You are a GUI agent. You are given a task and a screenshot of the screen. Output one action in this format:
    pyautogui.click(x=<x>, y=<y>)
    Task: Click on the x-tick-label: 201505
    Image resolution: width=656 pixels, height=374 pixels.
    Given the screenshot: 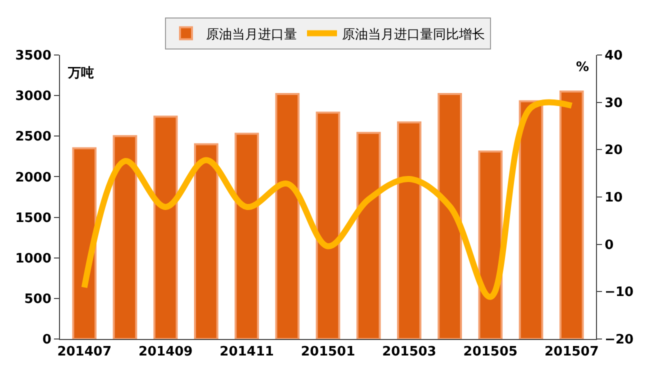 What is the action you would take?
    pyautogui.click(x=490, y=352)
    